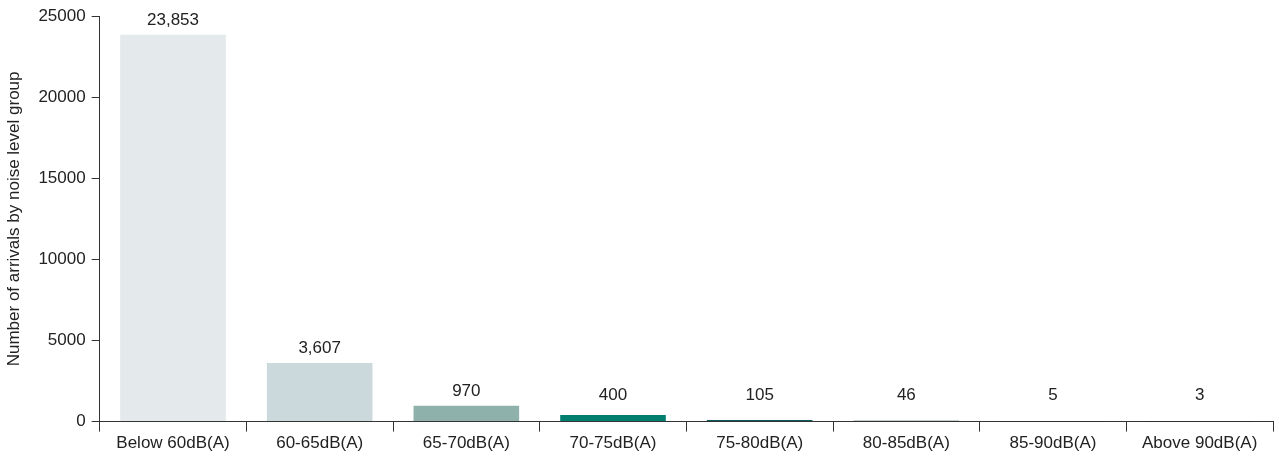  What do you see at coordinates (906, 443) in the screenshot?
I see `x-tick-label: 80-85dB(A)` at bounding box center [906, 443].